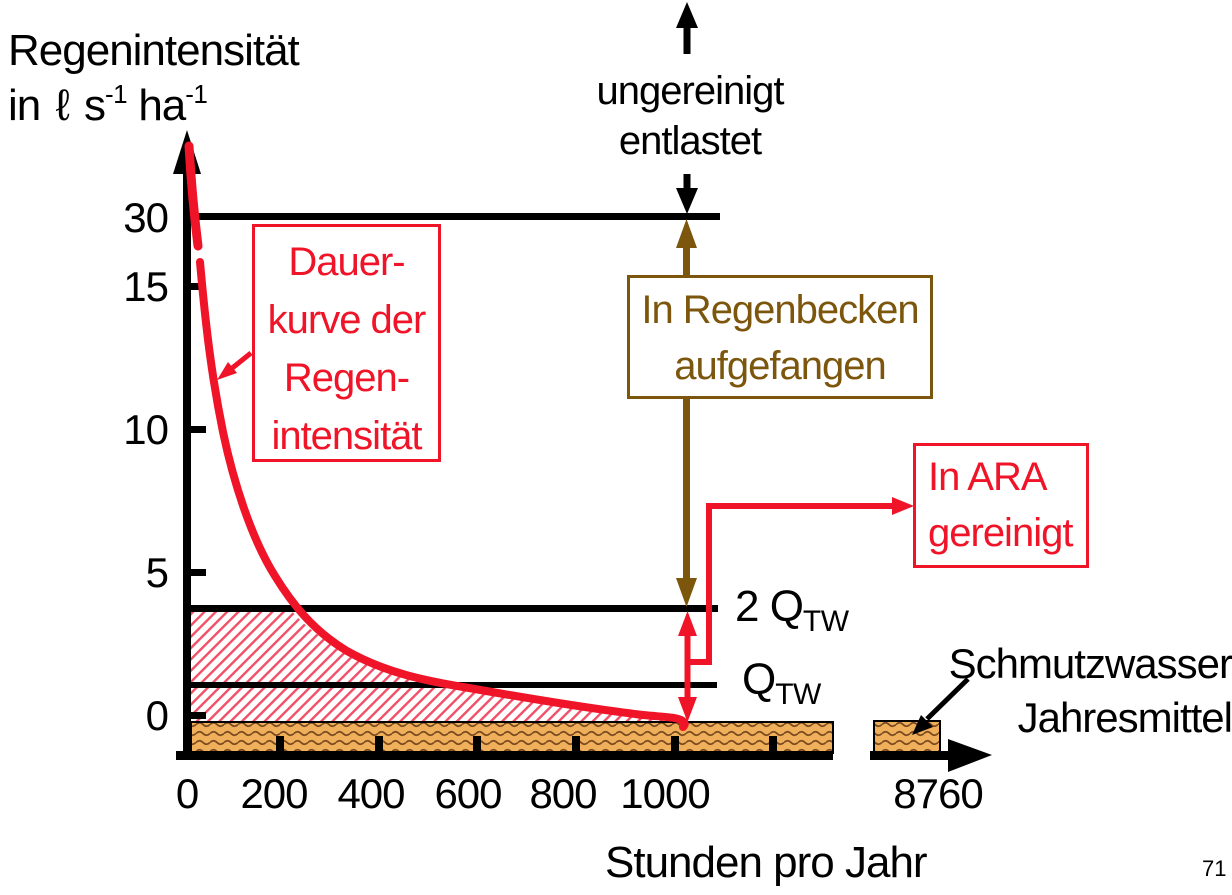 This screenshot has height=895, width=1232. What do you see at coordinates (450, 608) in the screenshot?
I see `line-2qtw` at bounding box center [450, 608].